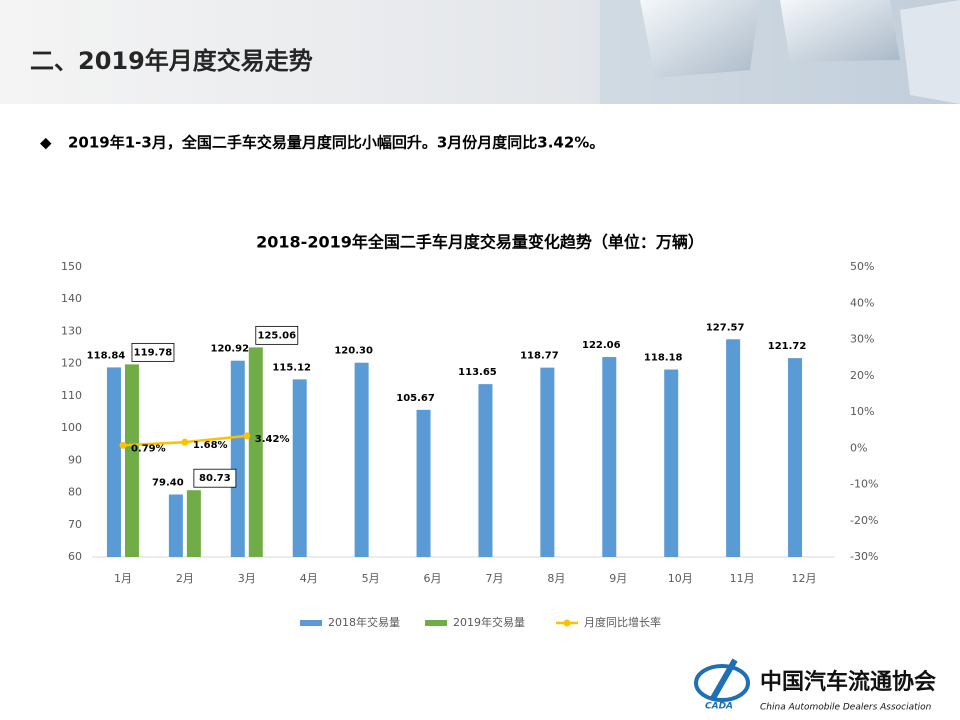 Image resolution: width=960 pixels, height=720 pixels. I want to click on header-image, so click(780, 52).